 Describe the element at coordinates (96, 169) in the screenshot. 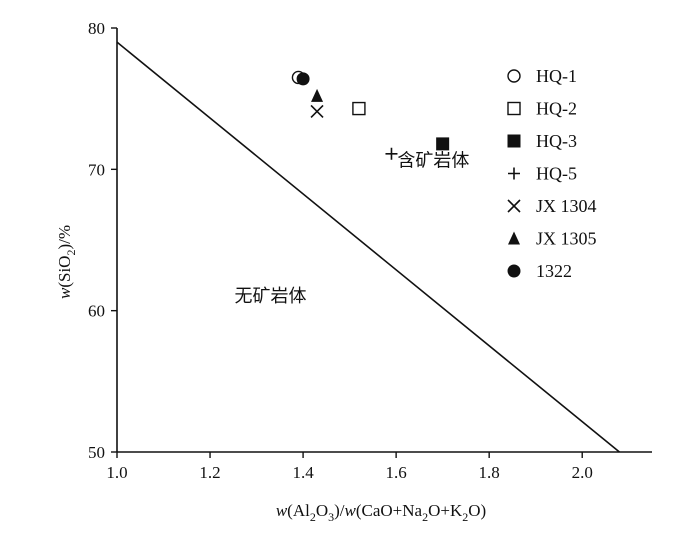

I see `y-tick-label: 70` at that location.